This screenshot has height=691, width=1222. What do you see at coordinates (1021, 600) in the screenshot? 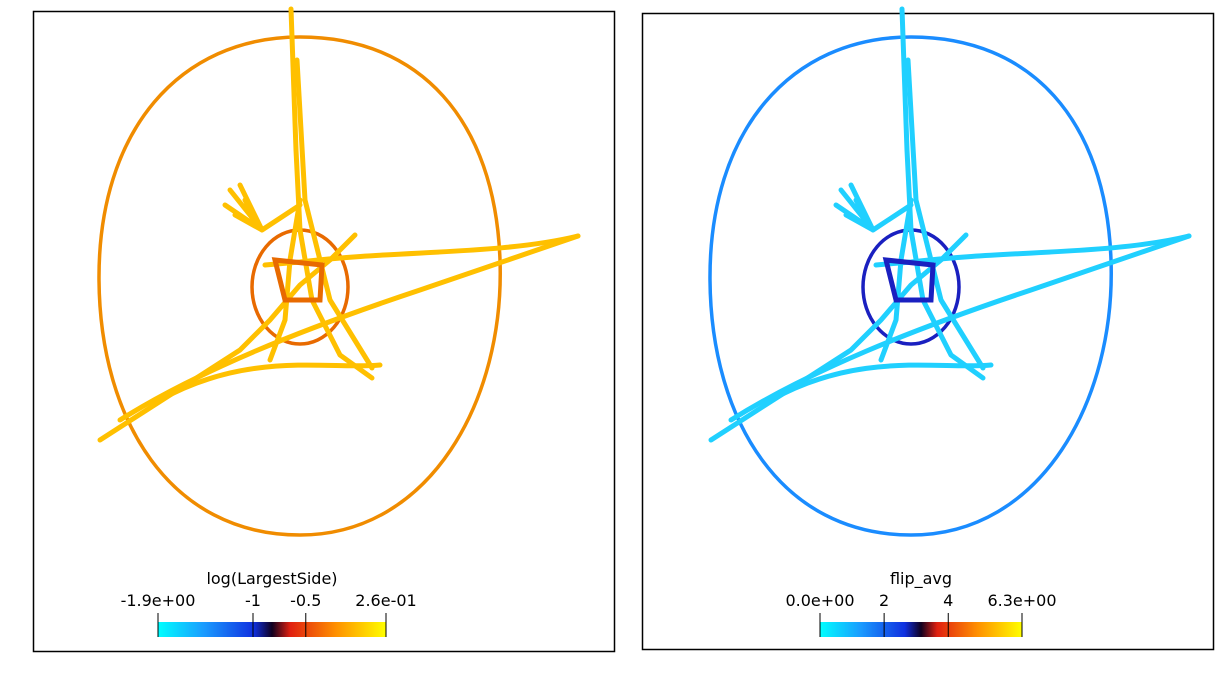
I see `colorbar-tick-label: 6.3e+00` at bounding box center [1021, 600].